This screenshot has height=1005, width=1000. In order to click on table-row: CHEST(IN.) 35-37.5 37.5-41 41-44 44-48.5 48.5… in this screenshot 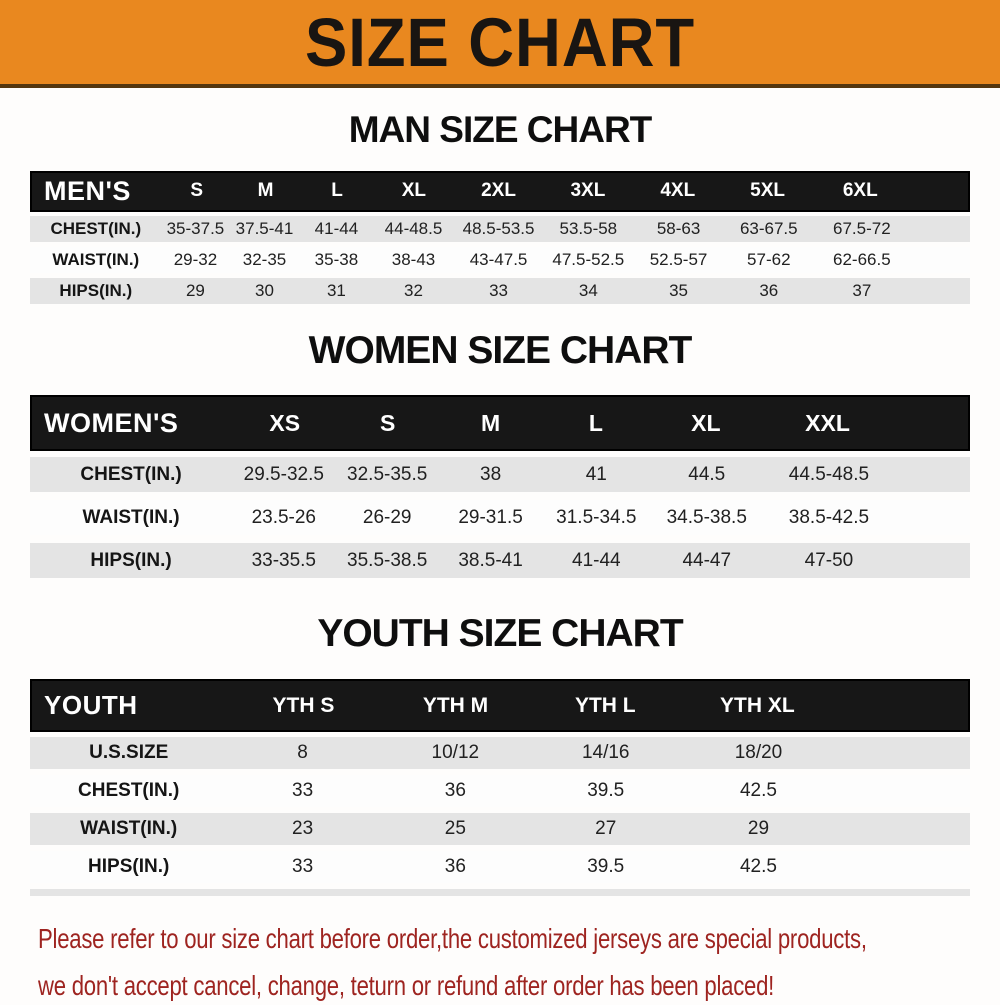, I will do `click(500, 228)`.